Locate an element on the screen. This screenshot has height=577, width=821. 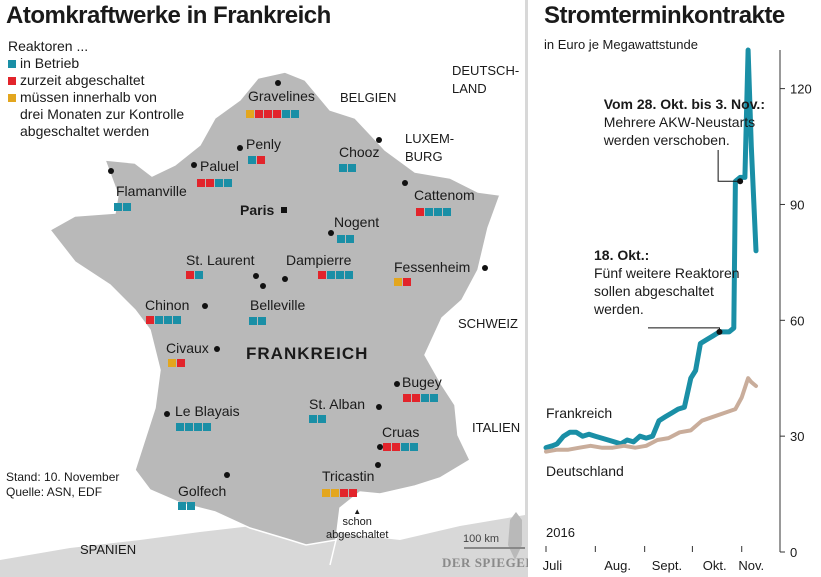
plant-marker-belleville is located at coordinates (263, 286).